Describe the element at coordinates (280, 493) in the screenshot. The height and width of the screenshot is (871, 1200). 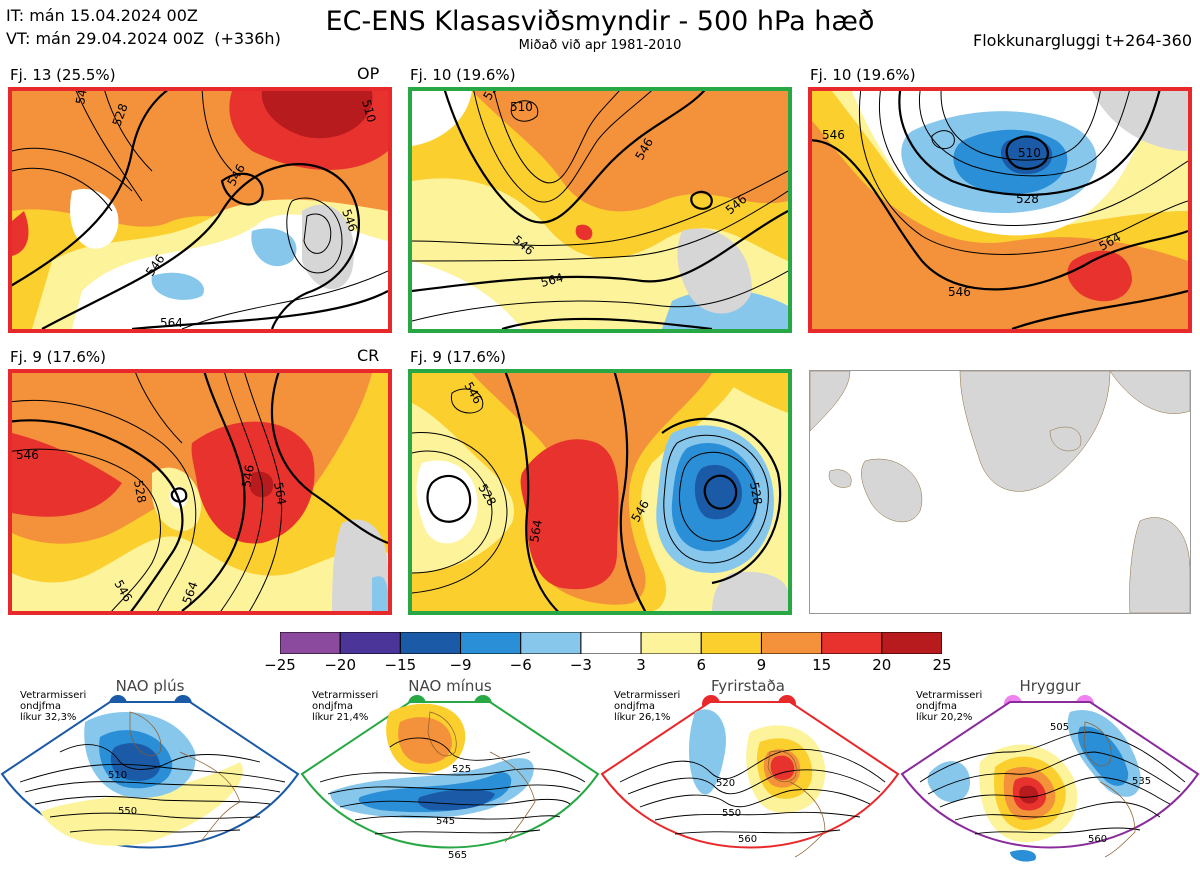
I see `cluster-4-contour-label: 564` at that location.